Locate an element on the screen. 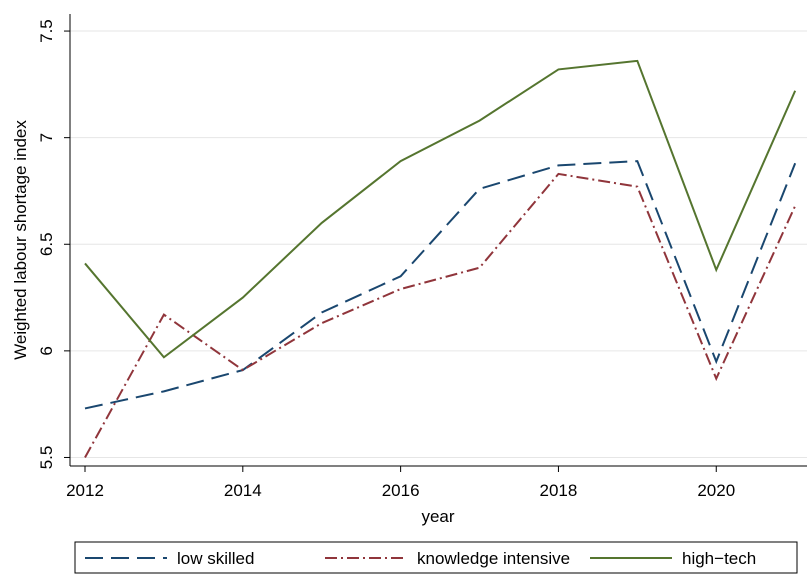  legend-box is located at coordinates (436, 557).